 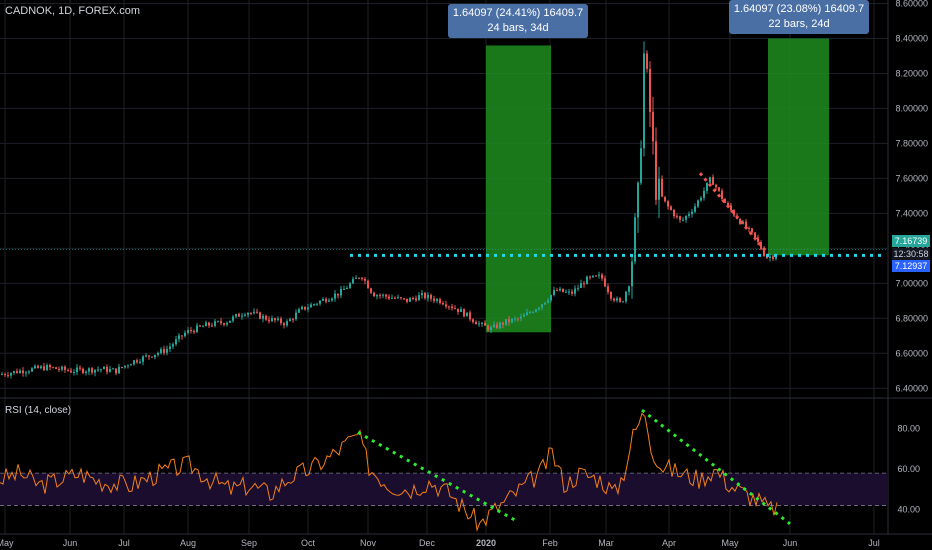 What do you see at coordinates (368, 543) in the screenshot?
I see `time-tick-label: Nov` at bounding box center [368, 543].